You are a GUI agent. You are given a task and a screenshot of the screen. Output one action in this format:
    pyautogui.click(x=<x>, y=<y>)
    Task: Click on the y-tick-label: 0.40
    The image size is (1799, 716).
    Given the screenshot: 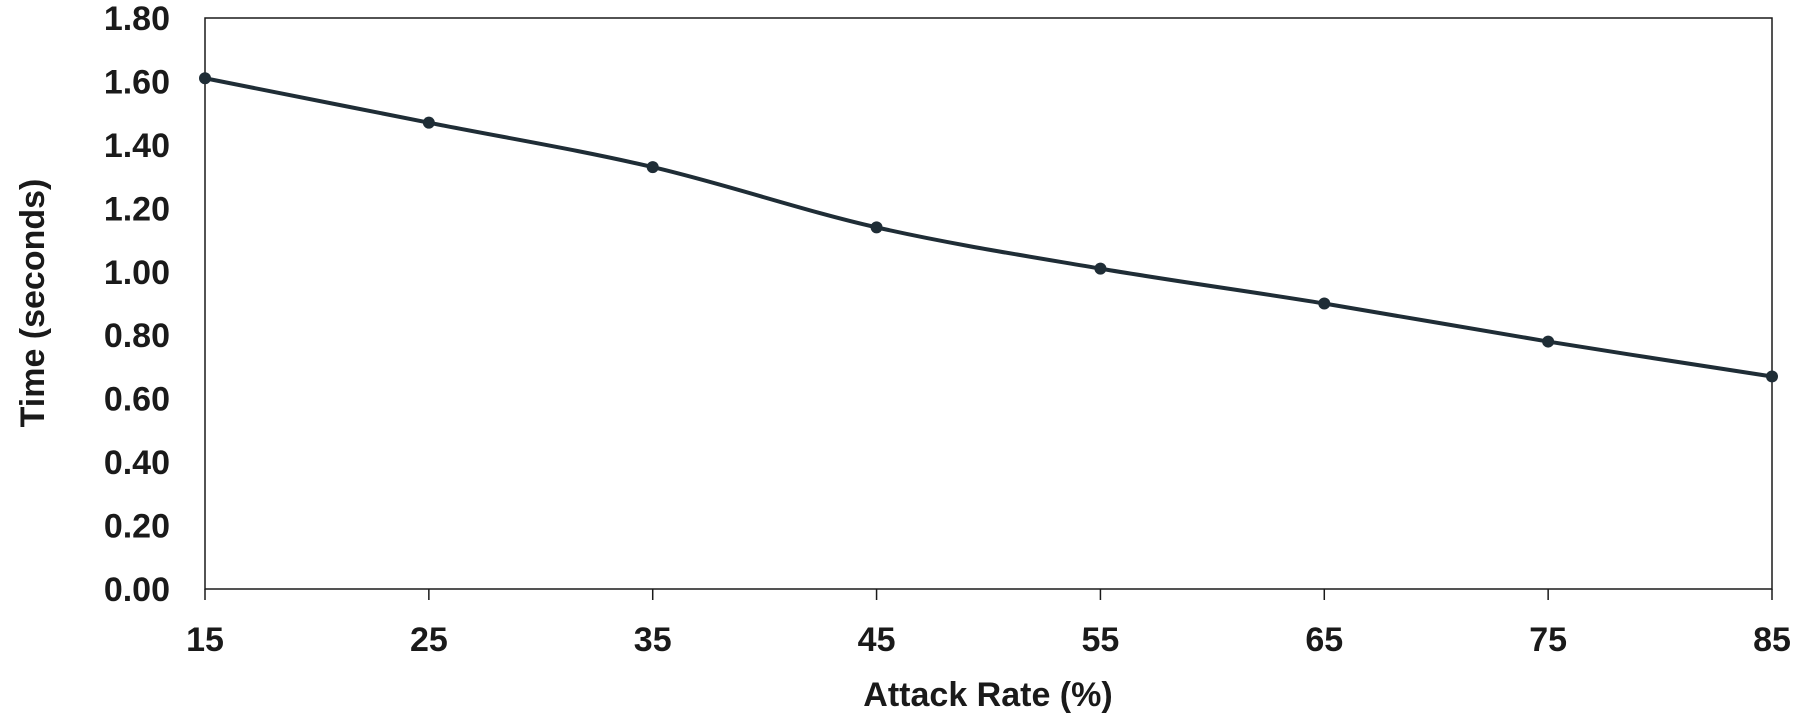 What is the action you would take?
    pyautogui.click(x=137, y=463)
    